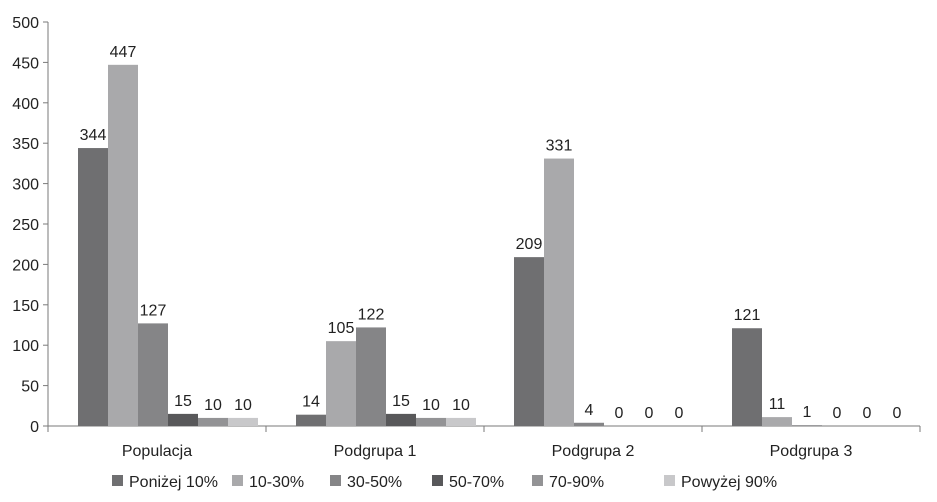 The height and width of the screenshot is (502, 937). Describe the element at coordinates (123, 52) in the screenshot. I see `data-label: 447` at that location.